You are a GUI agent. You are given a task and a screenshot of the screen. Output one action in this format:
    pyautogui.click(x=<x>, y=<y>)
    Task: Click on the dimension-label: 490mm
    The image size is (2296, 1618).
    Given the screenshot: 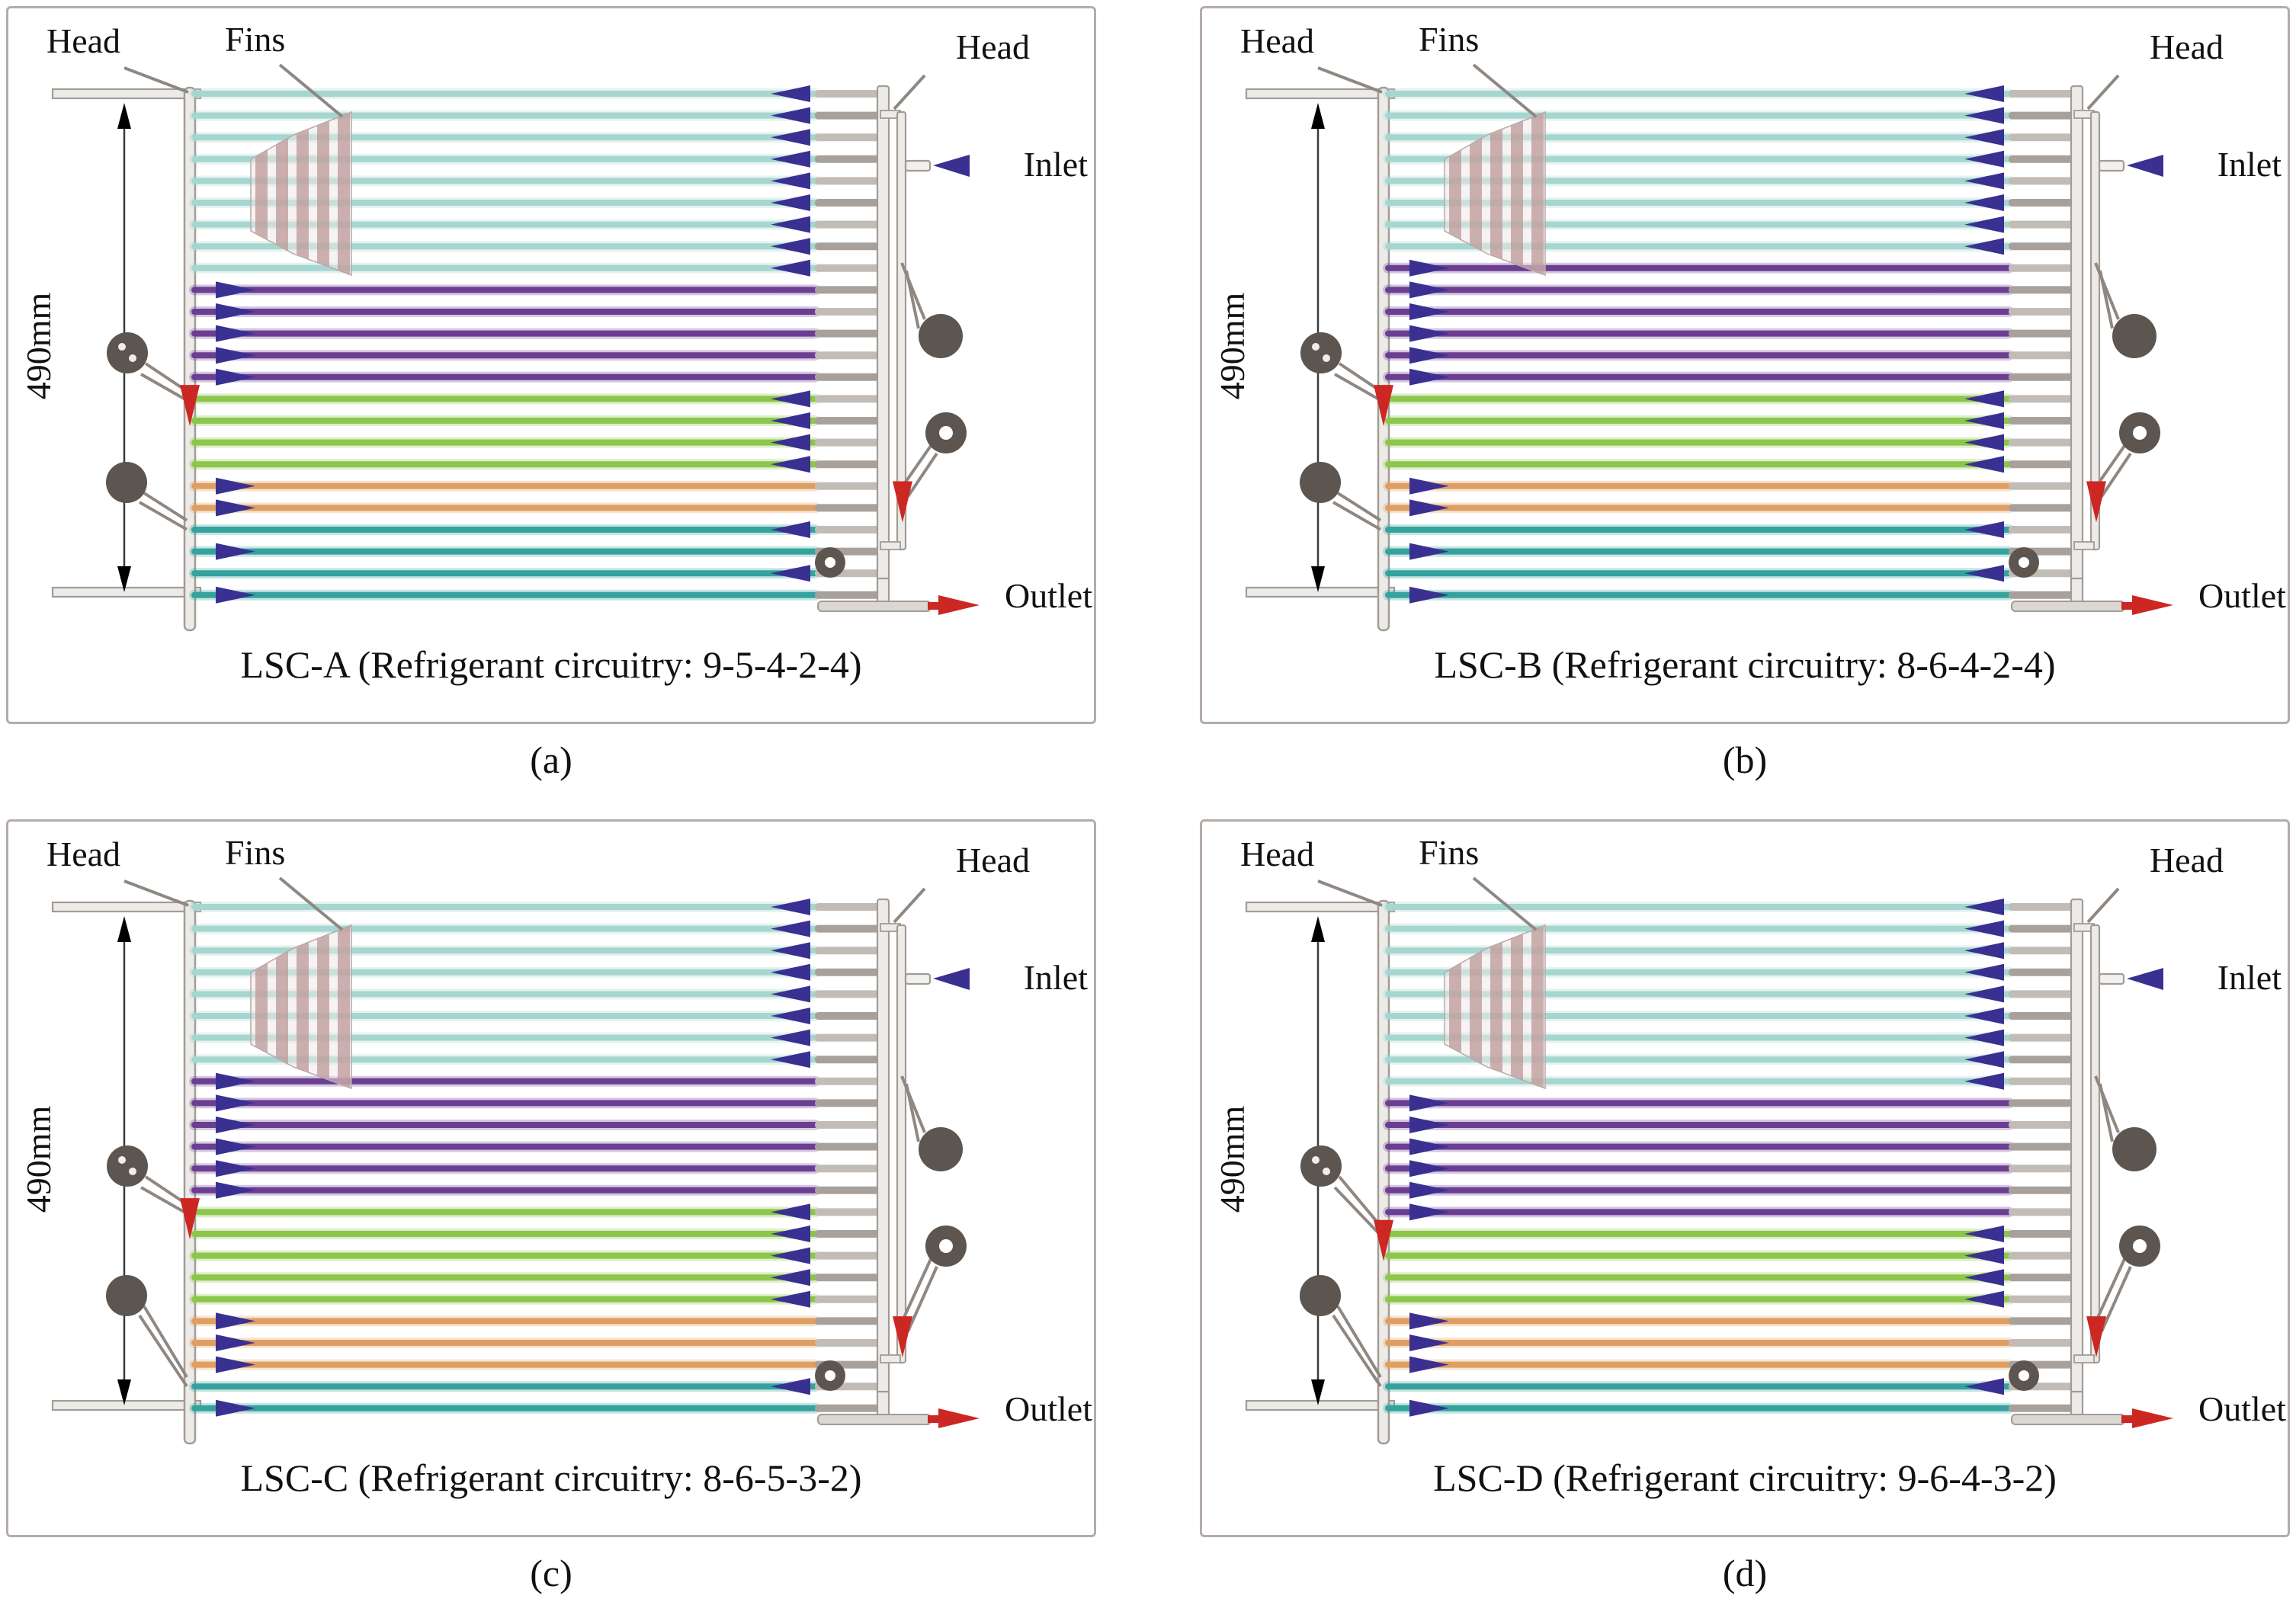 What is the action you would take?
    pyautogui.click(x=1232, y=1159)
    